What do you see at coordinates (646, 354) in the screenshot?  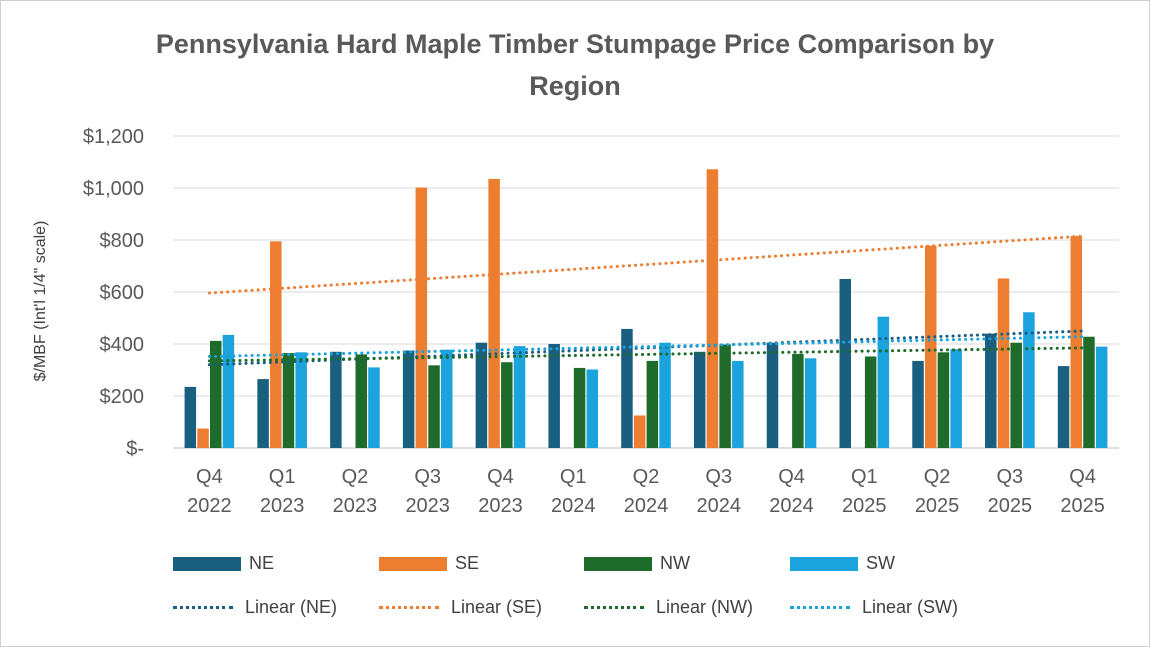 I see `trendline-linear-nw` at bounding box center [646, 354].